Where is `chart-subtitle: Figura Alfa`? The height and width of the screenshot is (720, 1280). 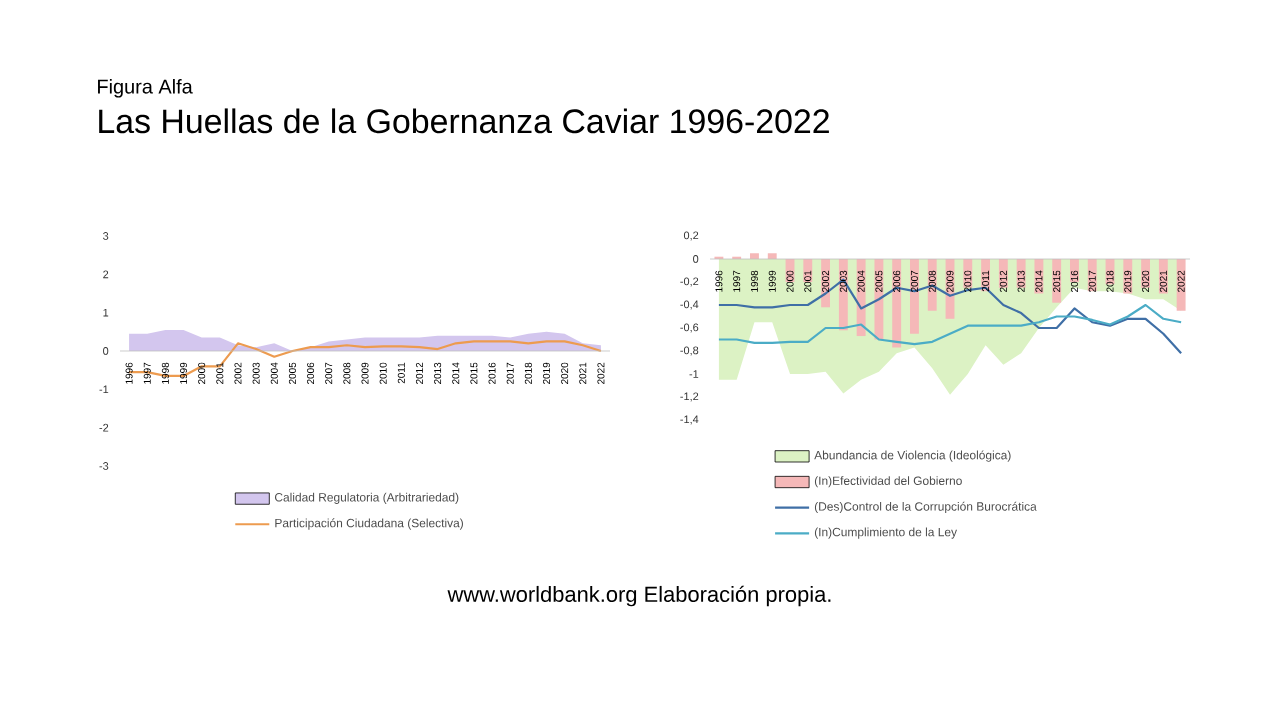
chart-subtitle: Figura Alfa is located at coordinates (145, 88).